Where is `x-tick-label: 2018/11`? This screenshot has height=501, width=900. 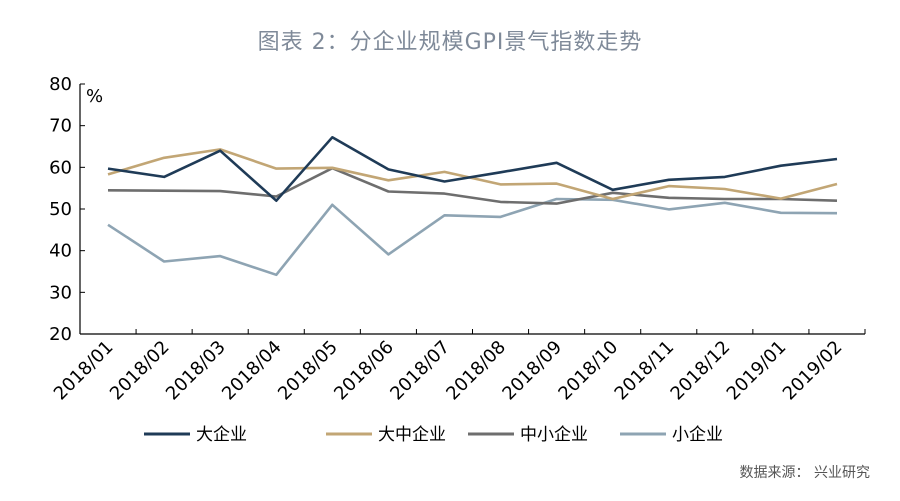 x-tick-label: 2018/11 is located at coordinates (645, 371).